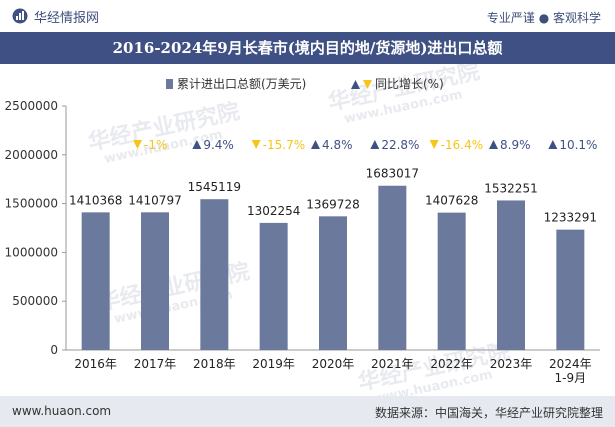  Describe the element at coordinates (511, 364) in the screenshot. I see `x-tick-label: 2023年` at that location.